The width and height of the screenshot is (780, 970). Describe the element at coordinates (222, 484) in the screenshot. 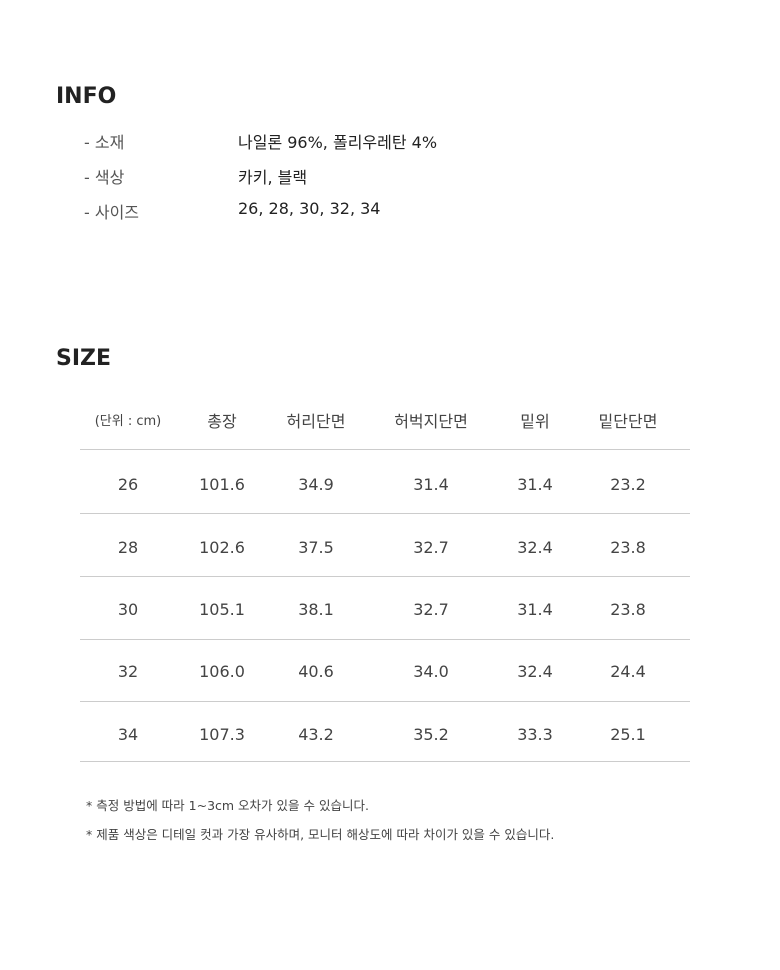

I see `table-cell: 101.6` at that location.